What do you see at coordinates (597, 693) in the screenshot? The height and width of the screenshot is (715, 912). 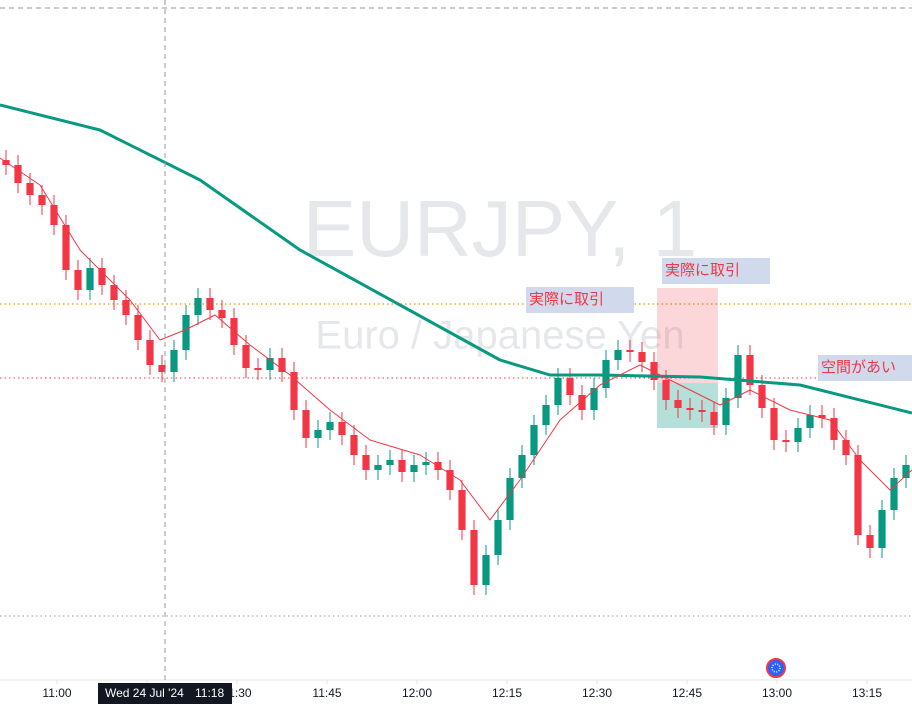 I see `x-tick-label: 12:30` at bounding box center [597, 693].